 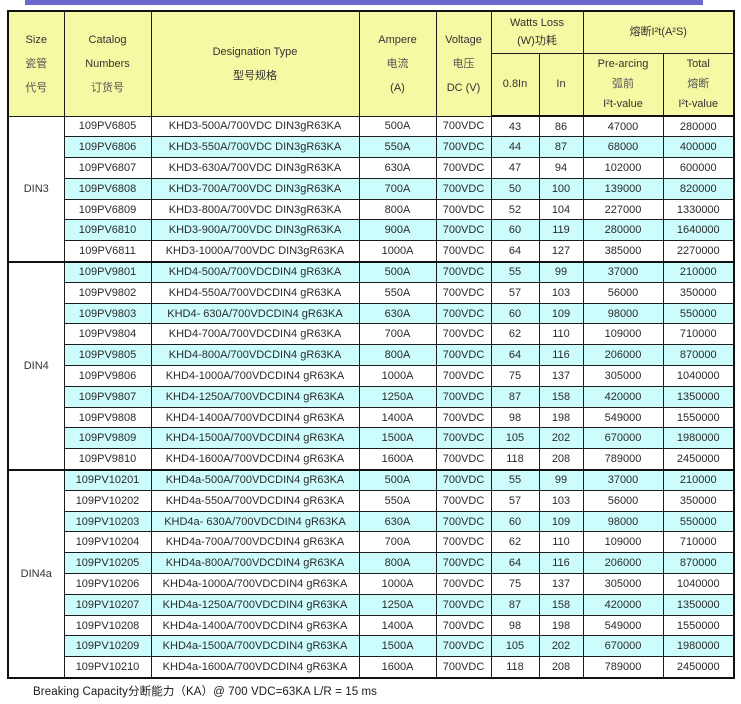 What do you see at coordinates (107, 251) in the screenshot?
I see `cell-catalog-number: 109PV6811` at bounding box center [107, 251].